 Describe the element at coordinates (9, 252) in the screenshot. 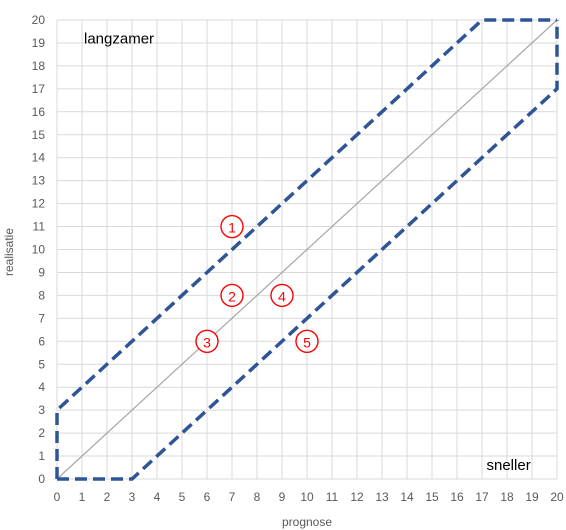

I see `y-axis-label: realisatie` at that location.